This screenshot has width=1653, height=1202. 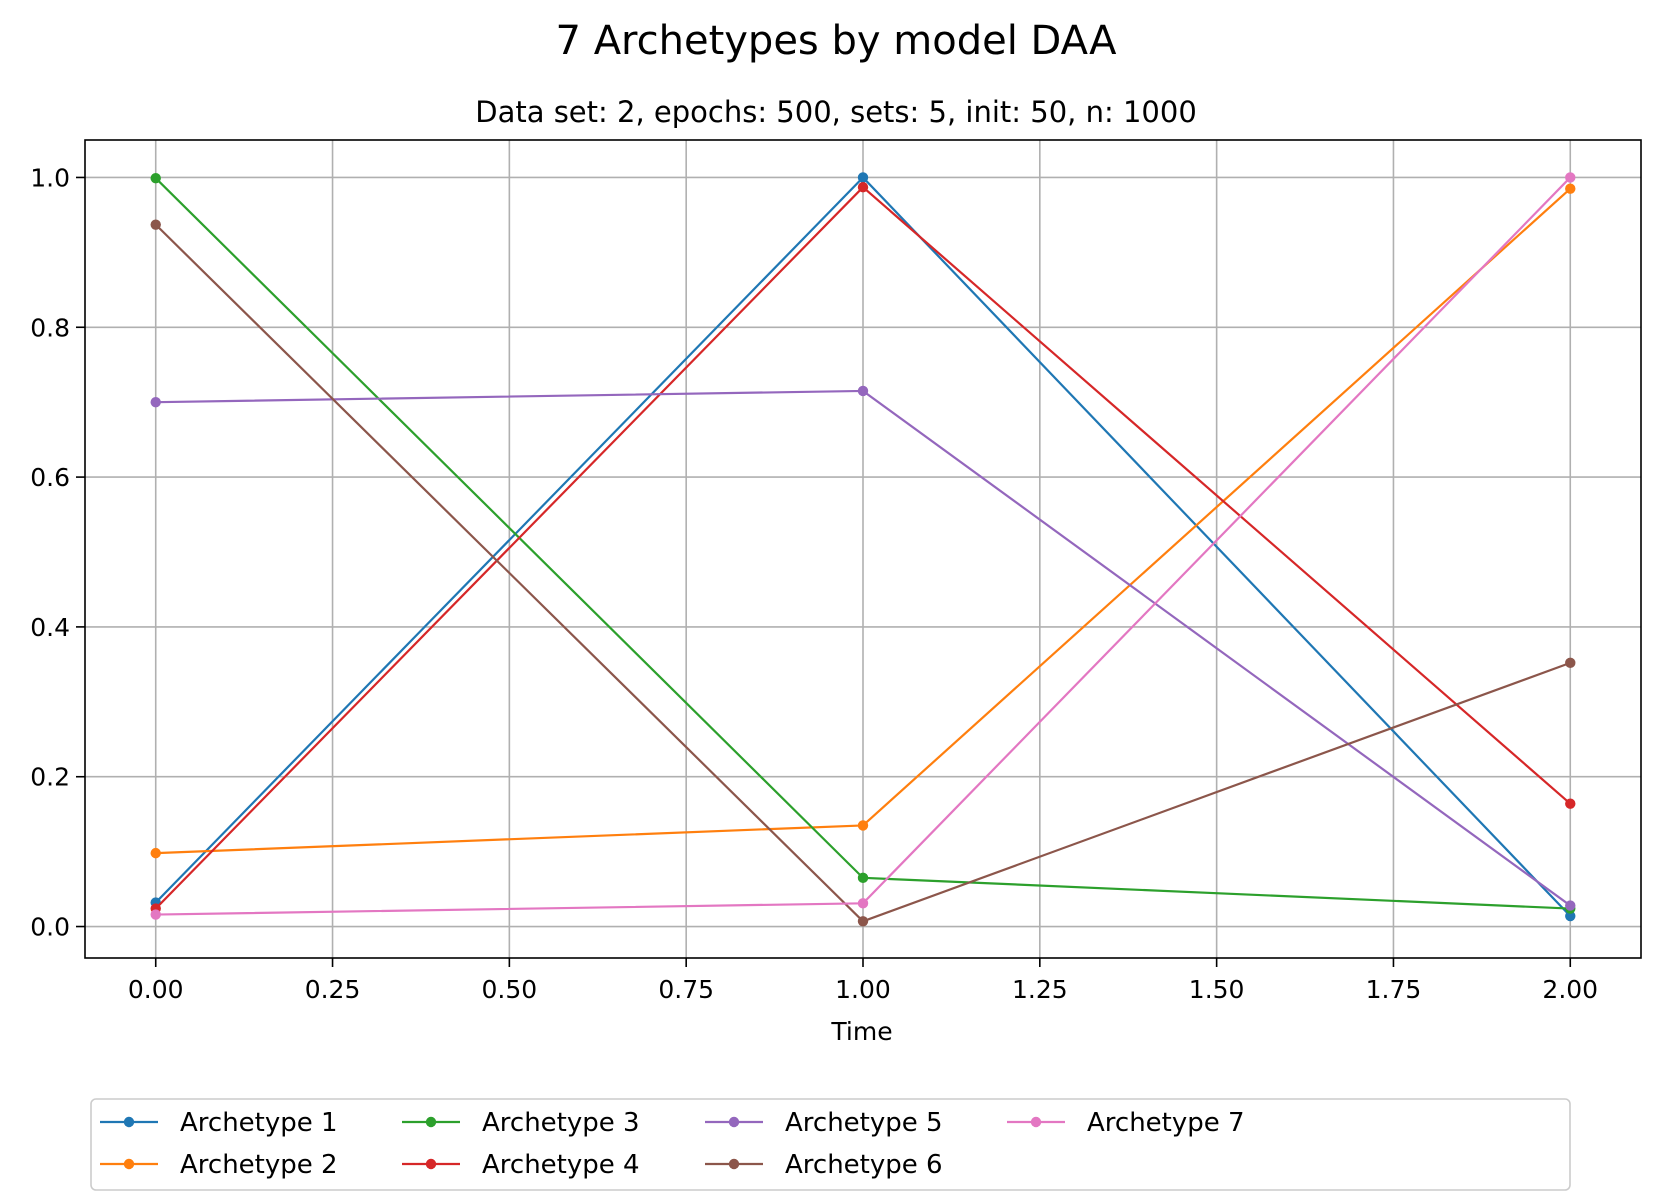 I want to click on legend-item: Archetype 5, so click(x=824, y=1123).